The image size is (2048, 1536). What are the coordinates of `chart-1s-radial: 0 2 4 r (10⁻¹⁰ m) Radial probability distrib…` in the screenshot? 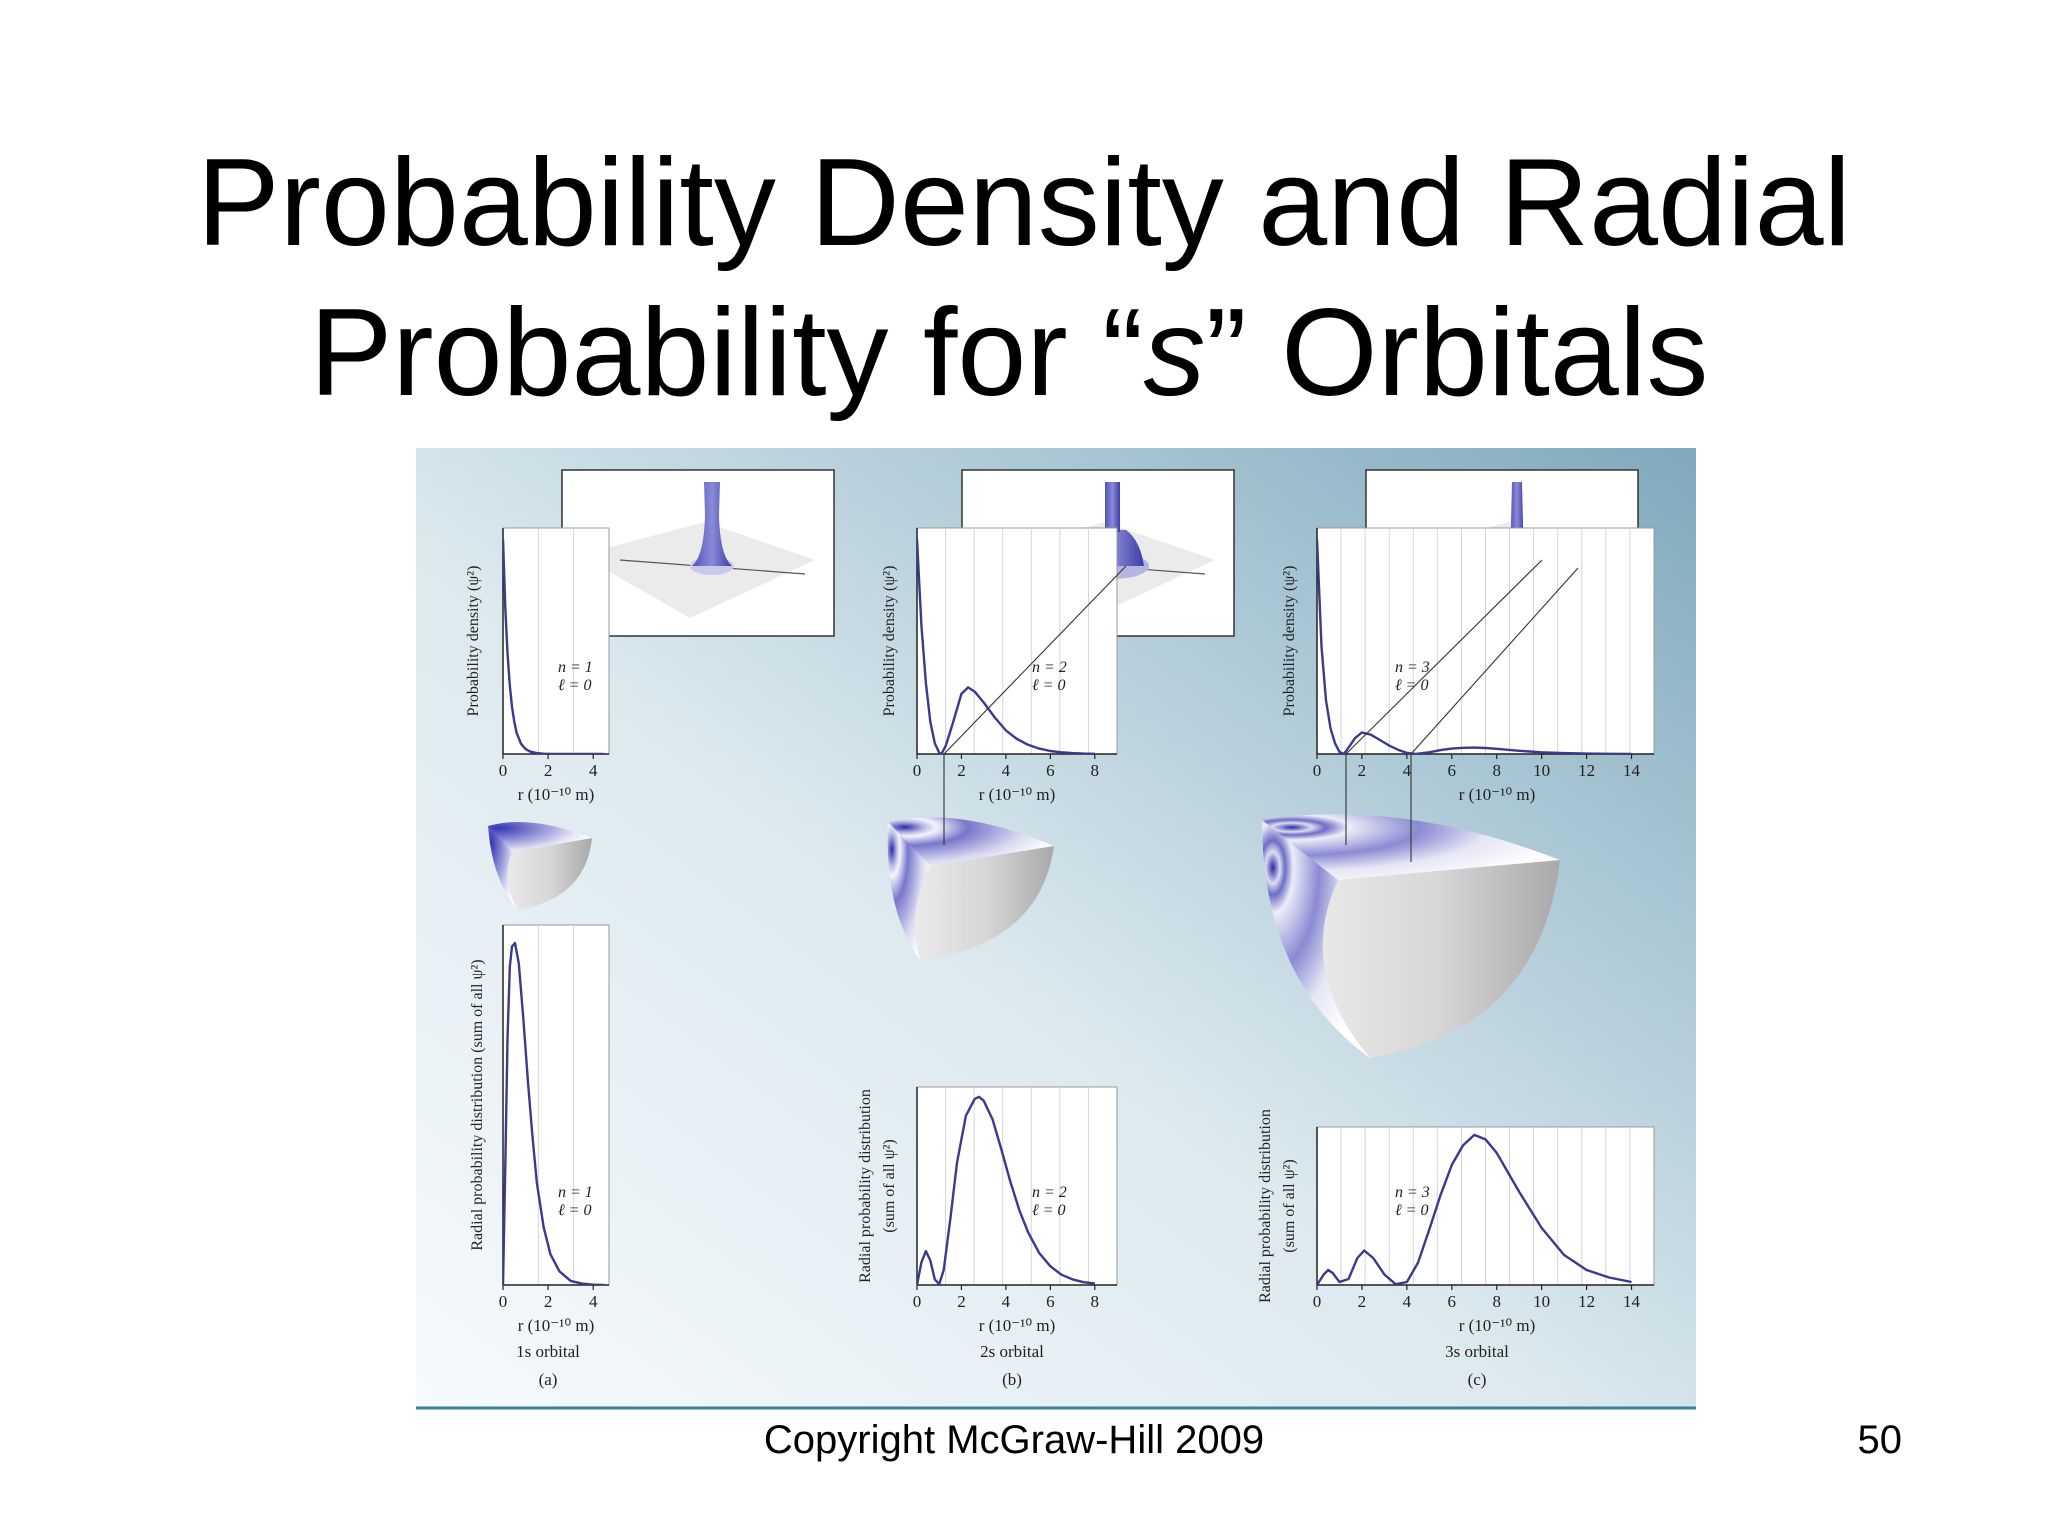 It's located at (539, 1156).